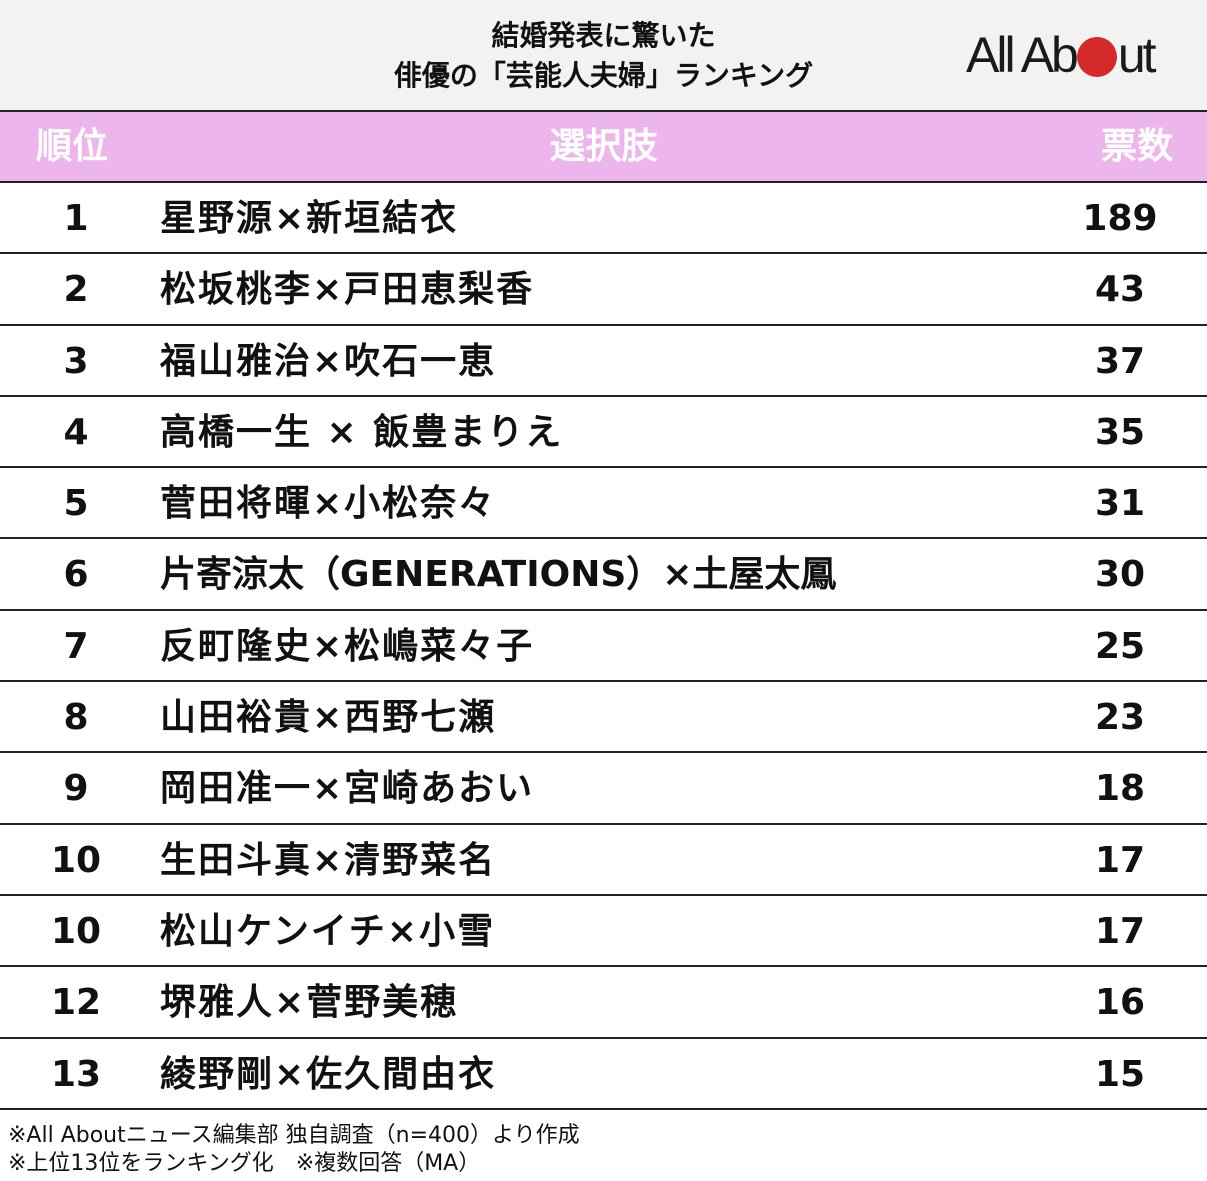 Image resolution: width=1207 pixels, height=1181 pixels. I want to click on footnote-source: ※All Aboutニュース編集部 独自調査（n=400）より作成, so click(294, 1135).